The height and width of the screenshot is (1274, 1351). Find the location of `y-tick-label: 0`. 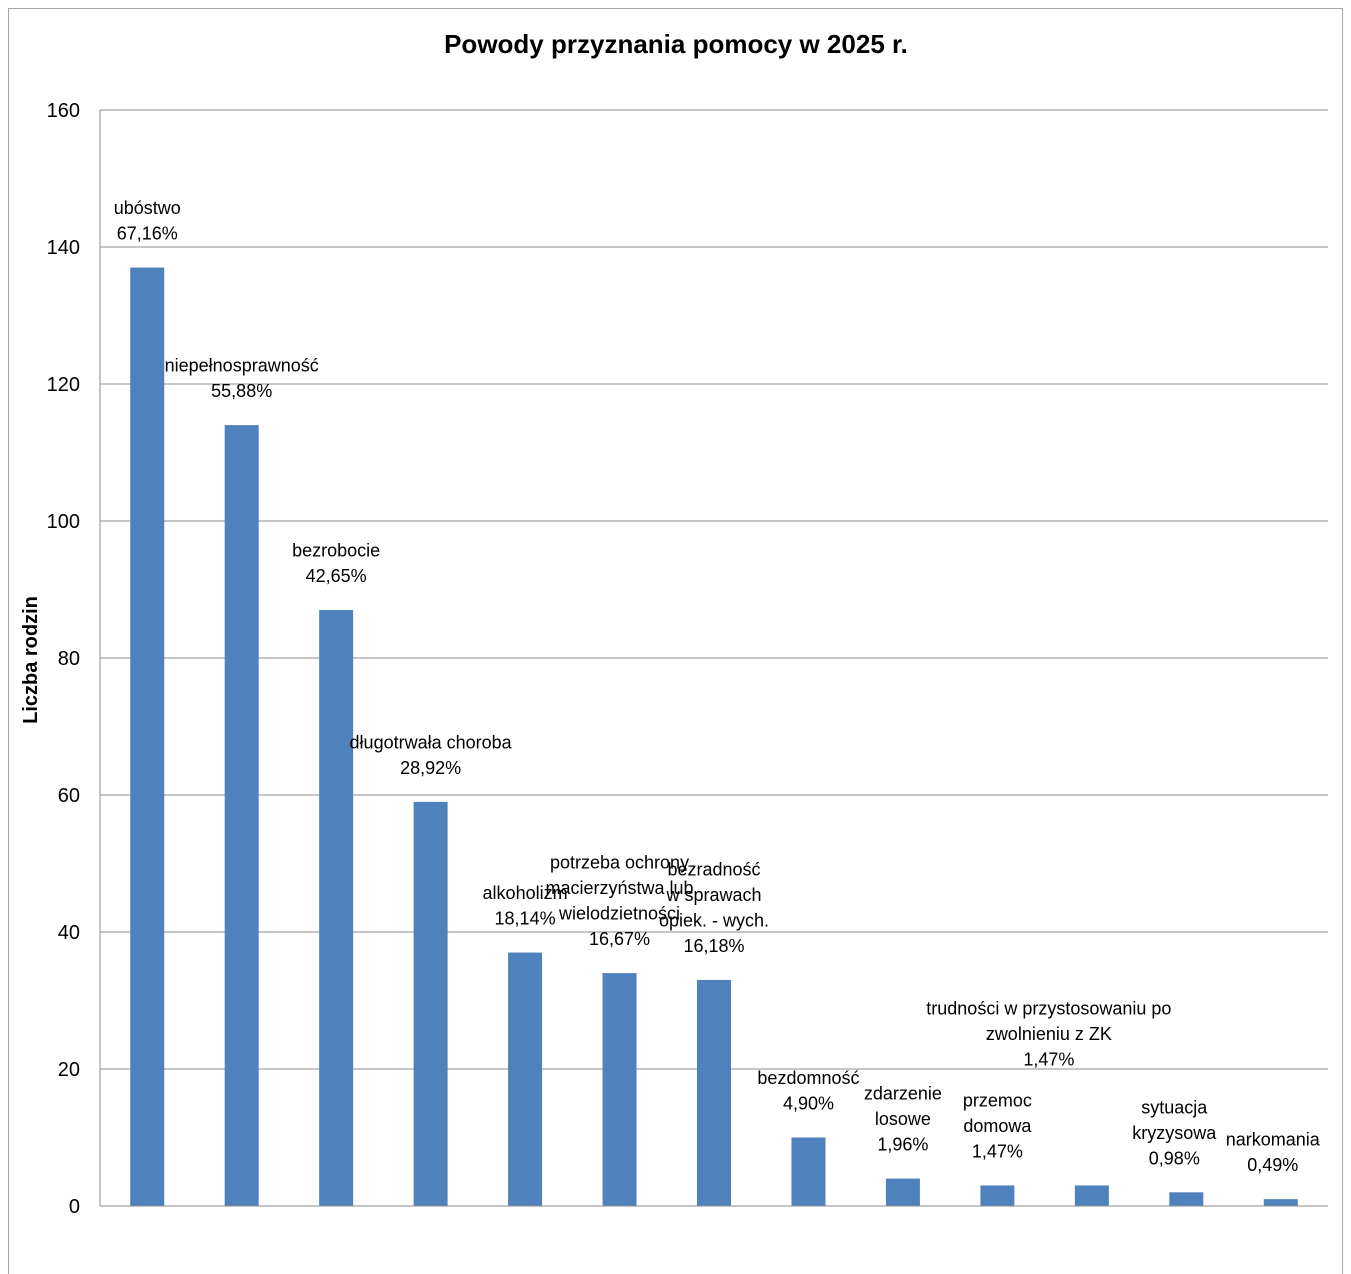

y-tick-label: 0 is located at coordinates (74, 1207).